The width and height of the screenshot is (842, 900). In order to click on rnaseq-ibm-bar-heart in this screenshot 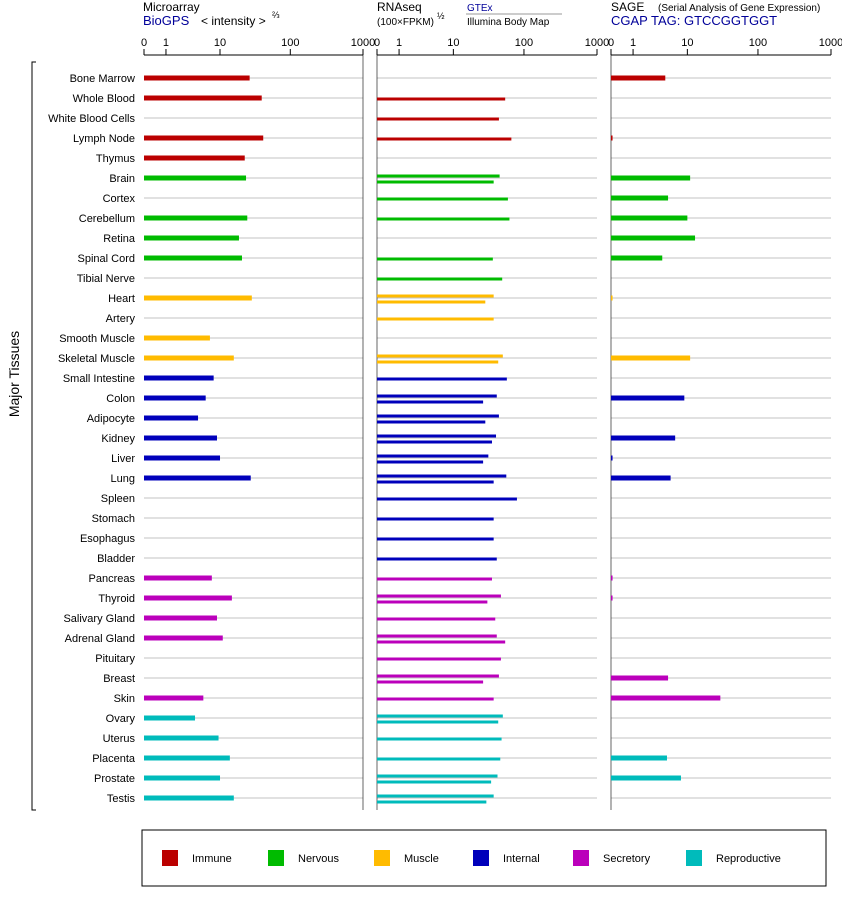, I will do `click(431, 302)`.